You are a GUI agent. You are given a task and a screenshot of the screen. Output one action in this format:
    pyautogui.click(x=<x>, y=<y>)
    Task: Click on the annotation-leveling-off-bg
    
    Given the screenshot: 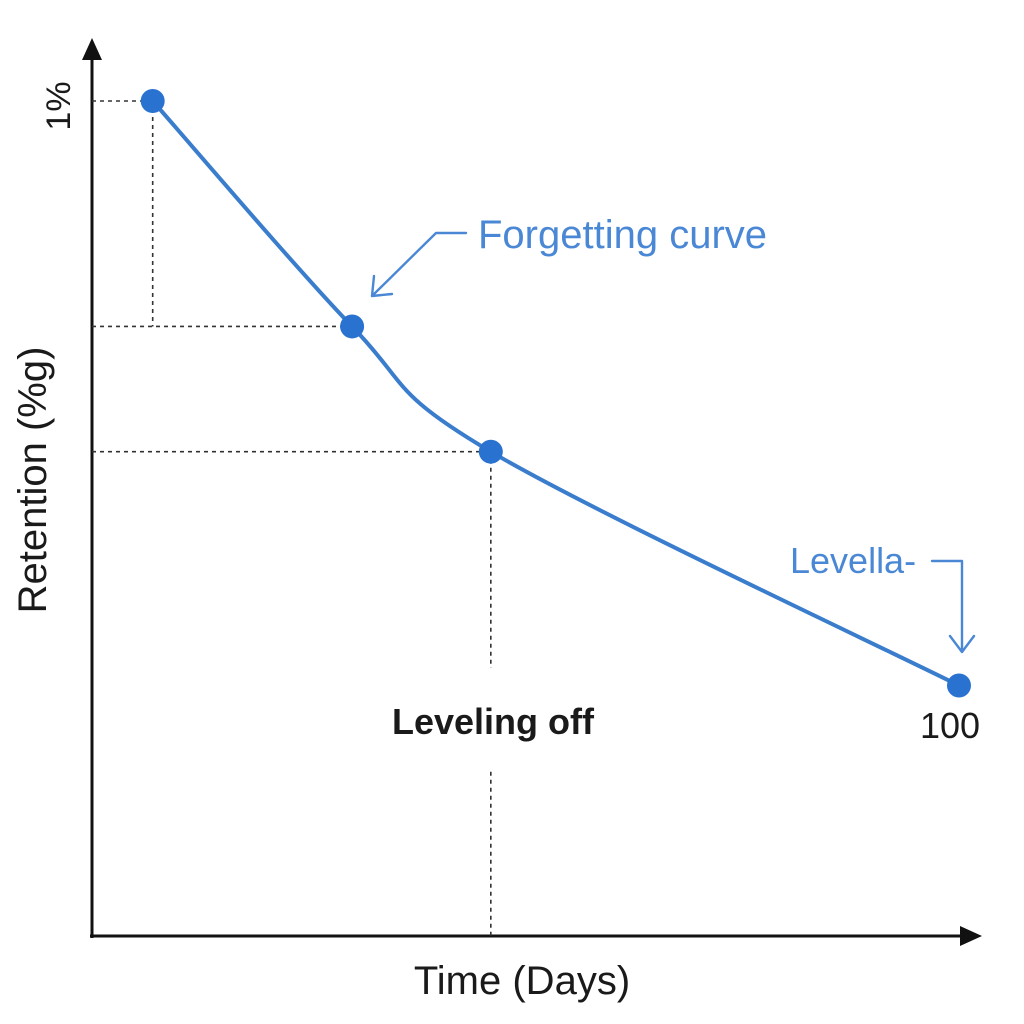 What is the action you would take?
    pyautogui.click(x=490, y=718)
    